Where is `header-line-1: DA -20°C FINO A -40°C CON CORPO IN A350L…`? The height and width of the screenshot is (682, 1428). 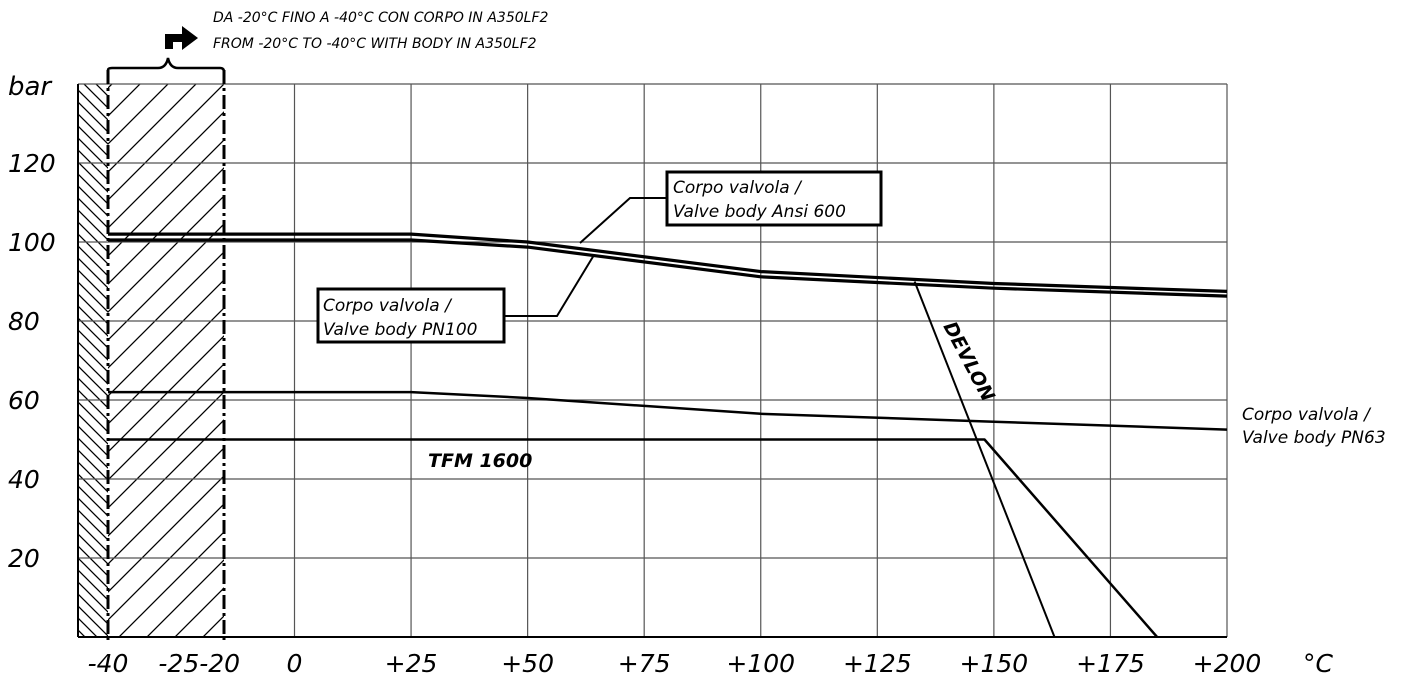 header-line-1: DA -20°C FINO A -40°C CON CORPO IN A350L… is located at coordinates (380, 18).